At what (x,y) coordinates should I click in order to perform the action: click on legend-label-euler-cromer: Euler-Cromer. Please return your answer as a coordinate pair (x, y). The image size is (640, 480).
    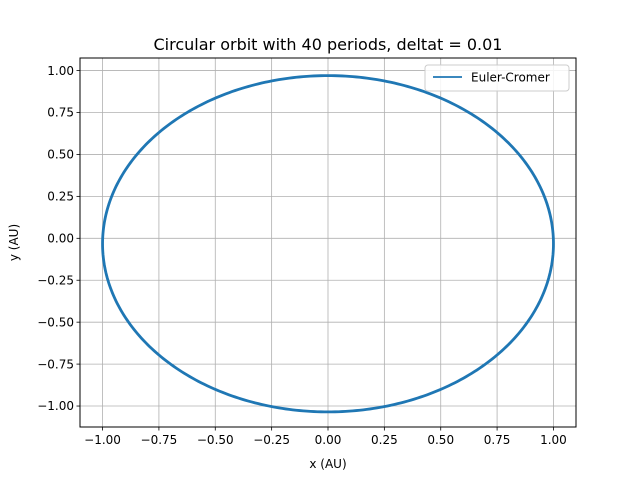
    Looking at the image, I should click on (510, 78).